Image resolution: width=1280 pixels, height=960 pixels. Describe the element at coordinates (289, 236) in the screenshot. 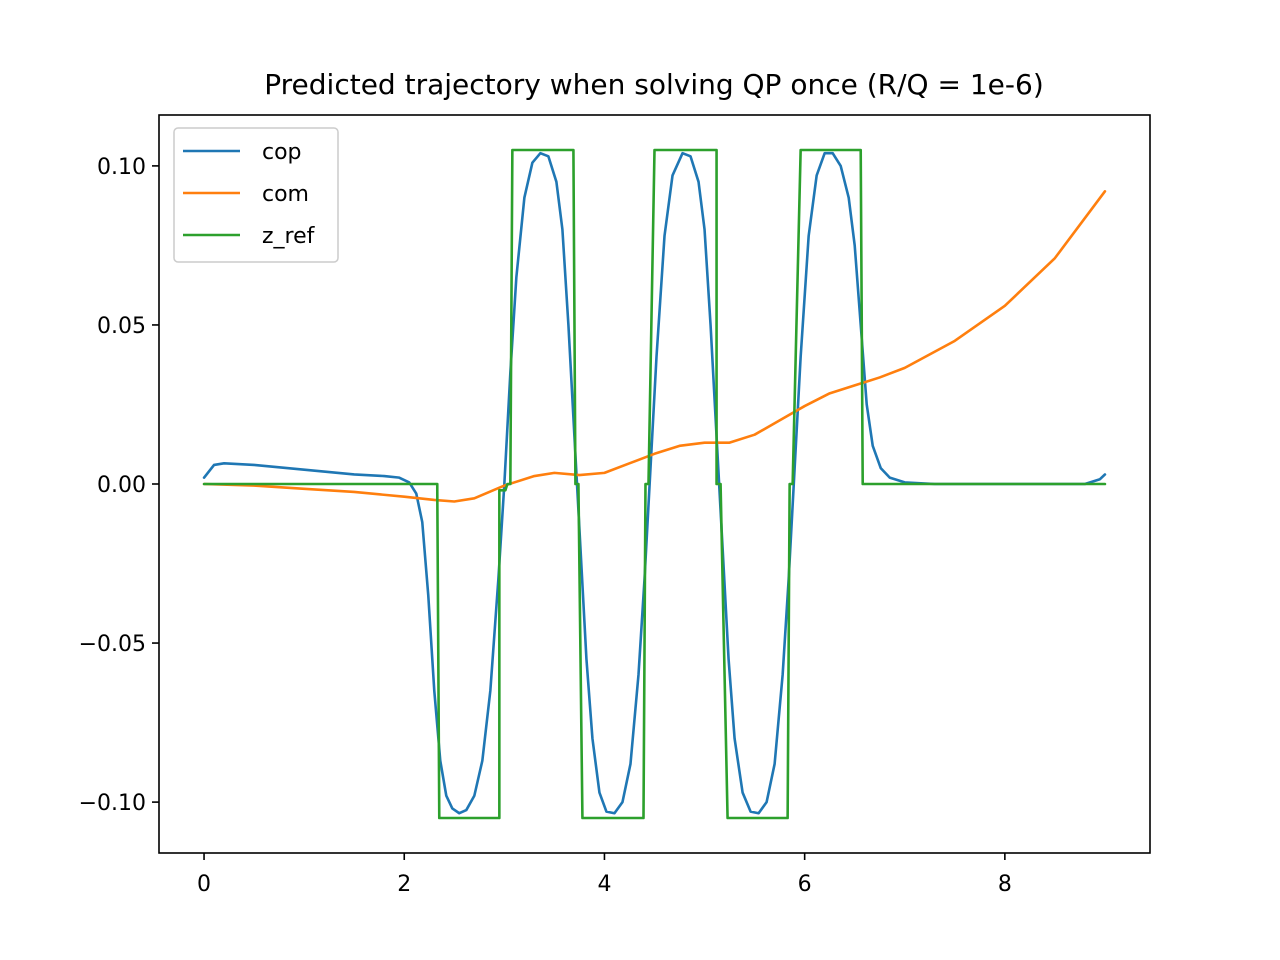

I see `legend-label-z-ref: z_ref` at that location.